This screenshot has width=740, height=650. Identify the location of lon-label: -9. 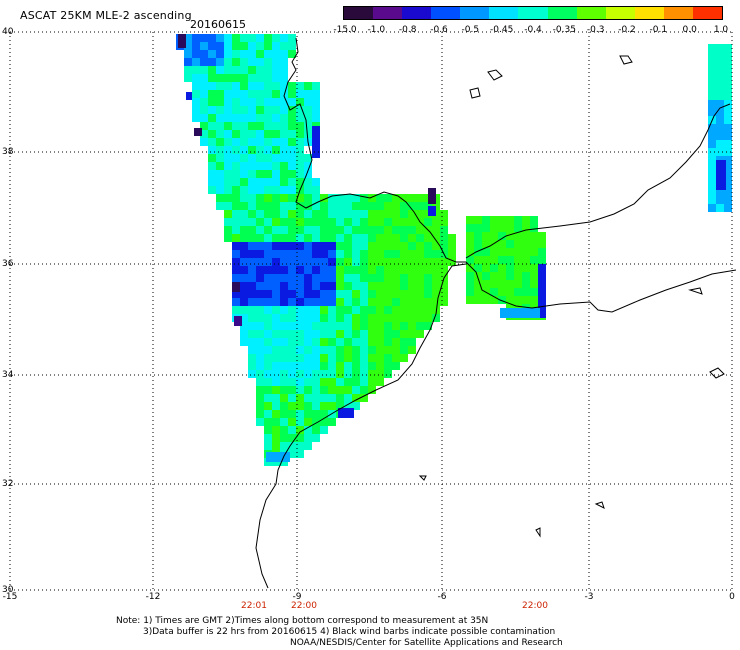
(297, 597).